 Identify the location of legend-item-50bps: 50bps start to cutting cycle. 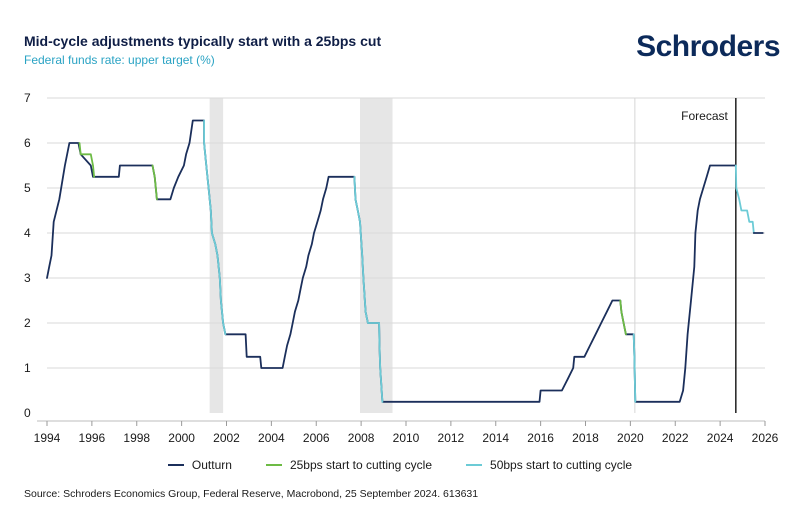
(549, 465).